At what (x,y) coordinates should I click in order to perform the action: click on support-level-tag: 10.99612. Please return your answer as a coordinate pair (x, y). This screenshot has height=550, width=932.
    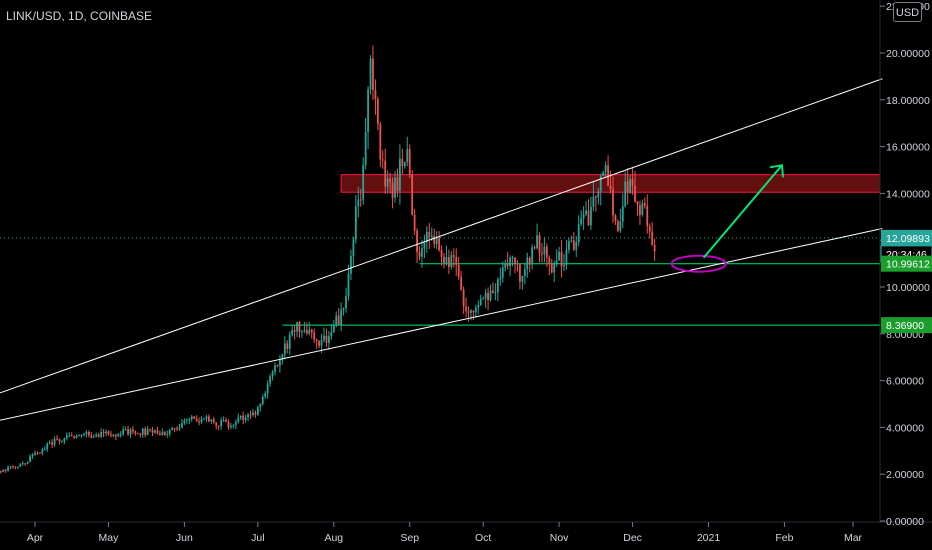
    Looking at the image, I should click on (908, 265).